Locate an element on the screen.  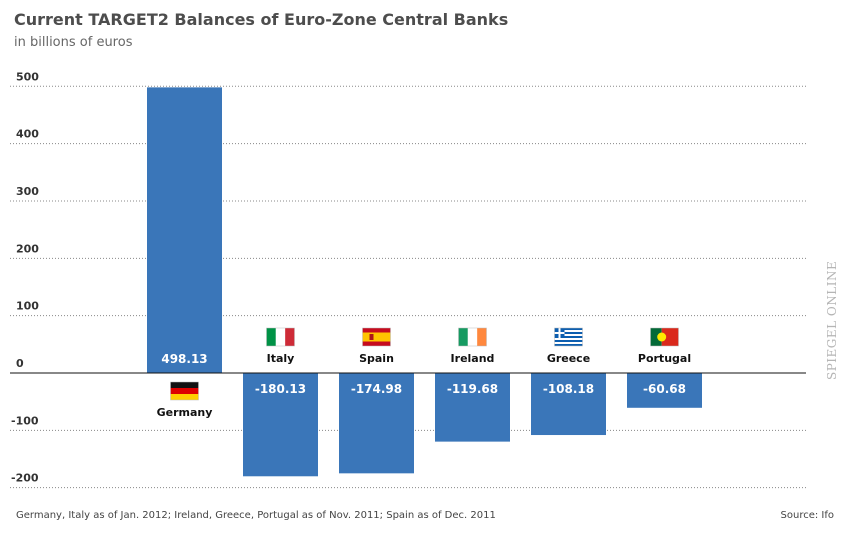
flag-greece-icon is located at coordinates (568, 337).